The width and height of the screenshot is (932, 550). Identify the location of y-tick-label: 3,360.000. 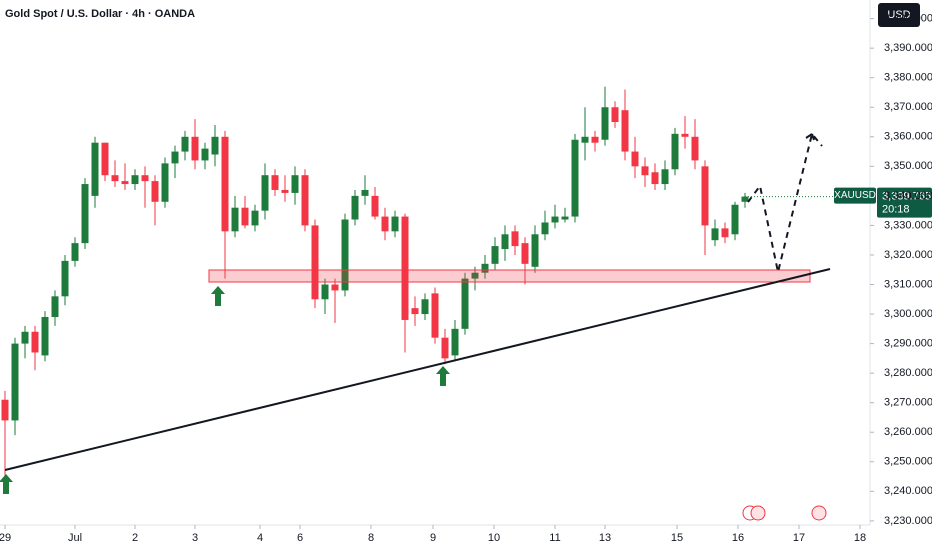
(908, 137).